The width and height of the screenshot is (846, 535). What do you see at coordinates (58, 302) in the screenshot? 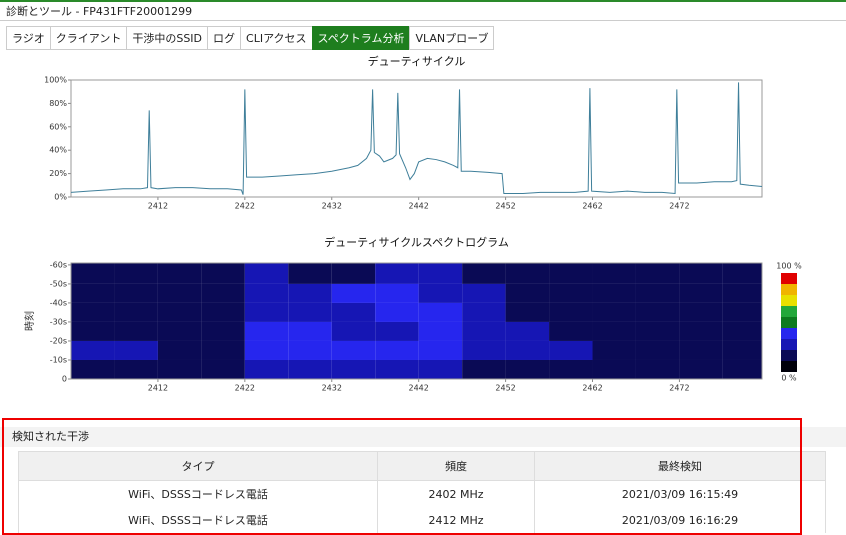
I see `y-tick-label: -40s` at bounding box center [58, 302].